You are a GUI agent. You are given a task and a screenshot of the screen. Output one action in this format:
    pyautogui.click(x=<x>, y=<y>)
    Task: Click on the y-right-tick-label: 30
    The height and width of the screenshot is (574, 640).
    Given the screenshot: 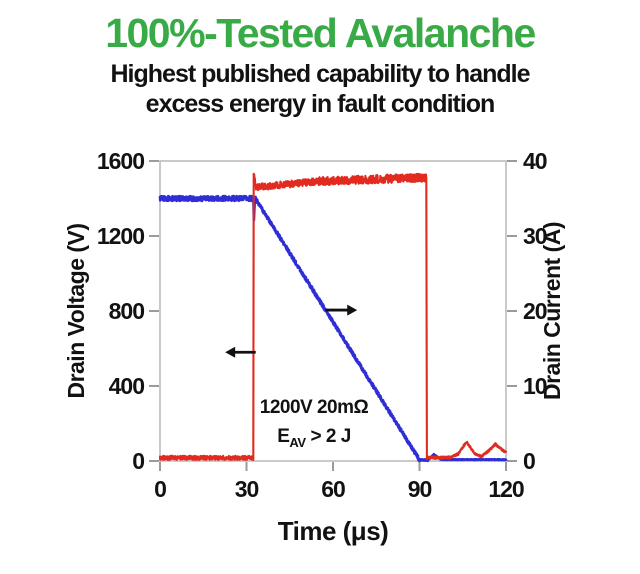 What is the action you would take?
    pyautogui.click(x=535, y=236)
    